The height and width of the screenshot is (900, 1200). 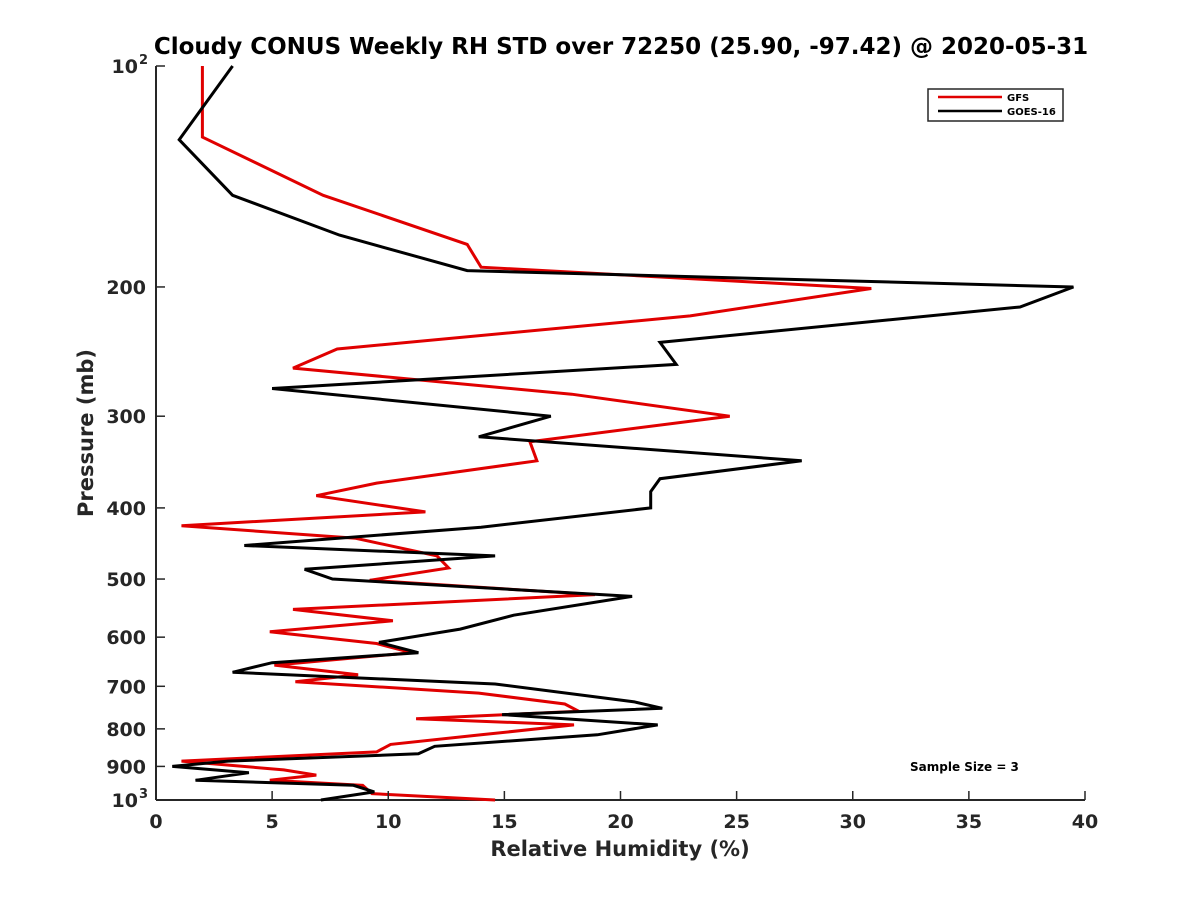 I want to click on y-tick-label: 600, so click(x=126, y=638).